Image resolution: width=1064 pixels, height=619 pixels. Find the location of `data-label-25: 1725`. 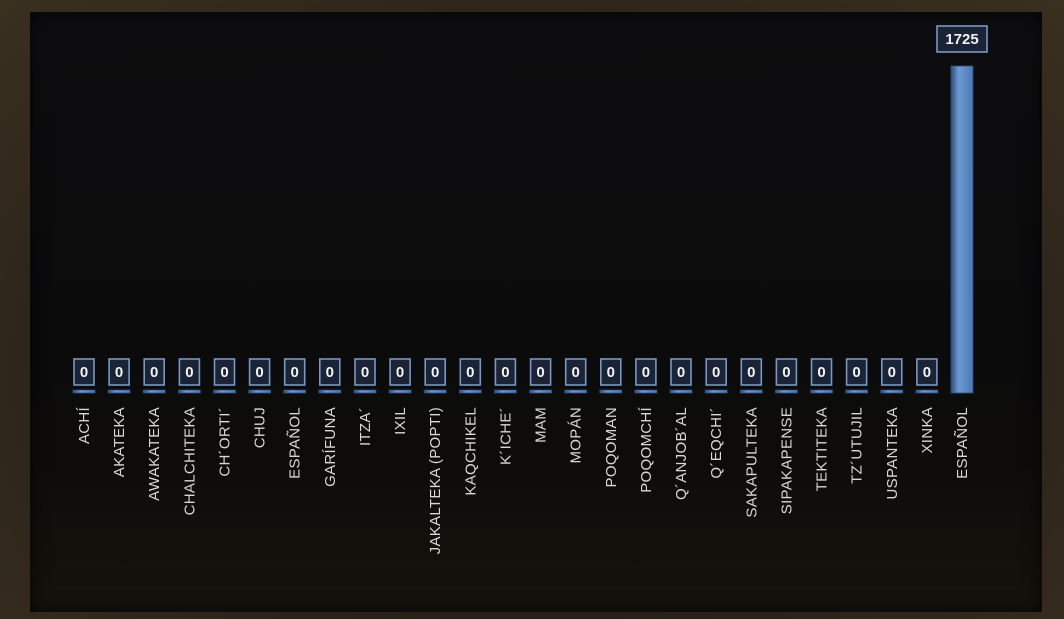

data-label-25: 1725 is located at coordinates (962, 39).